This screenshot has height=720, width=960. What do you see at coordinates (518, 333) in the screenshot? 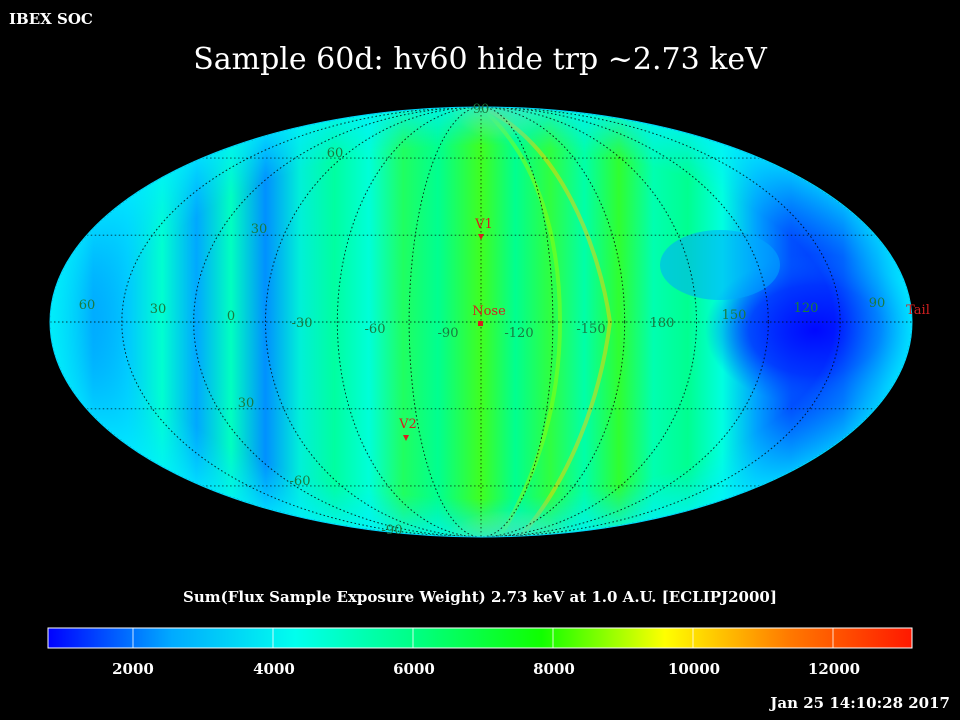
I see `lon-label-minus120: -120` at bounding box center [518, 333].